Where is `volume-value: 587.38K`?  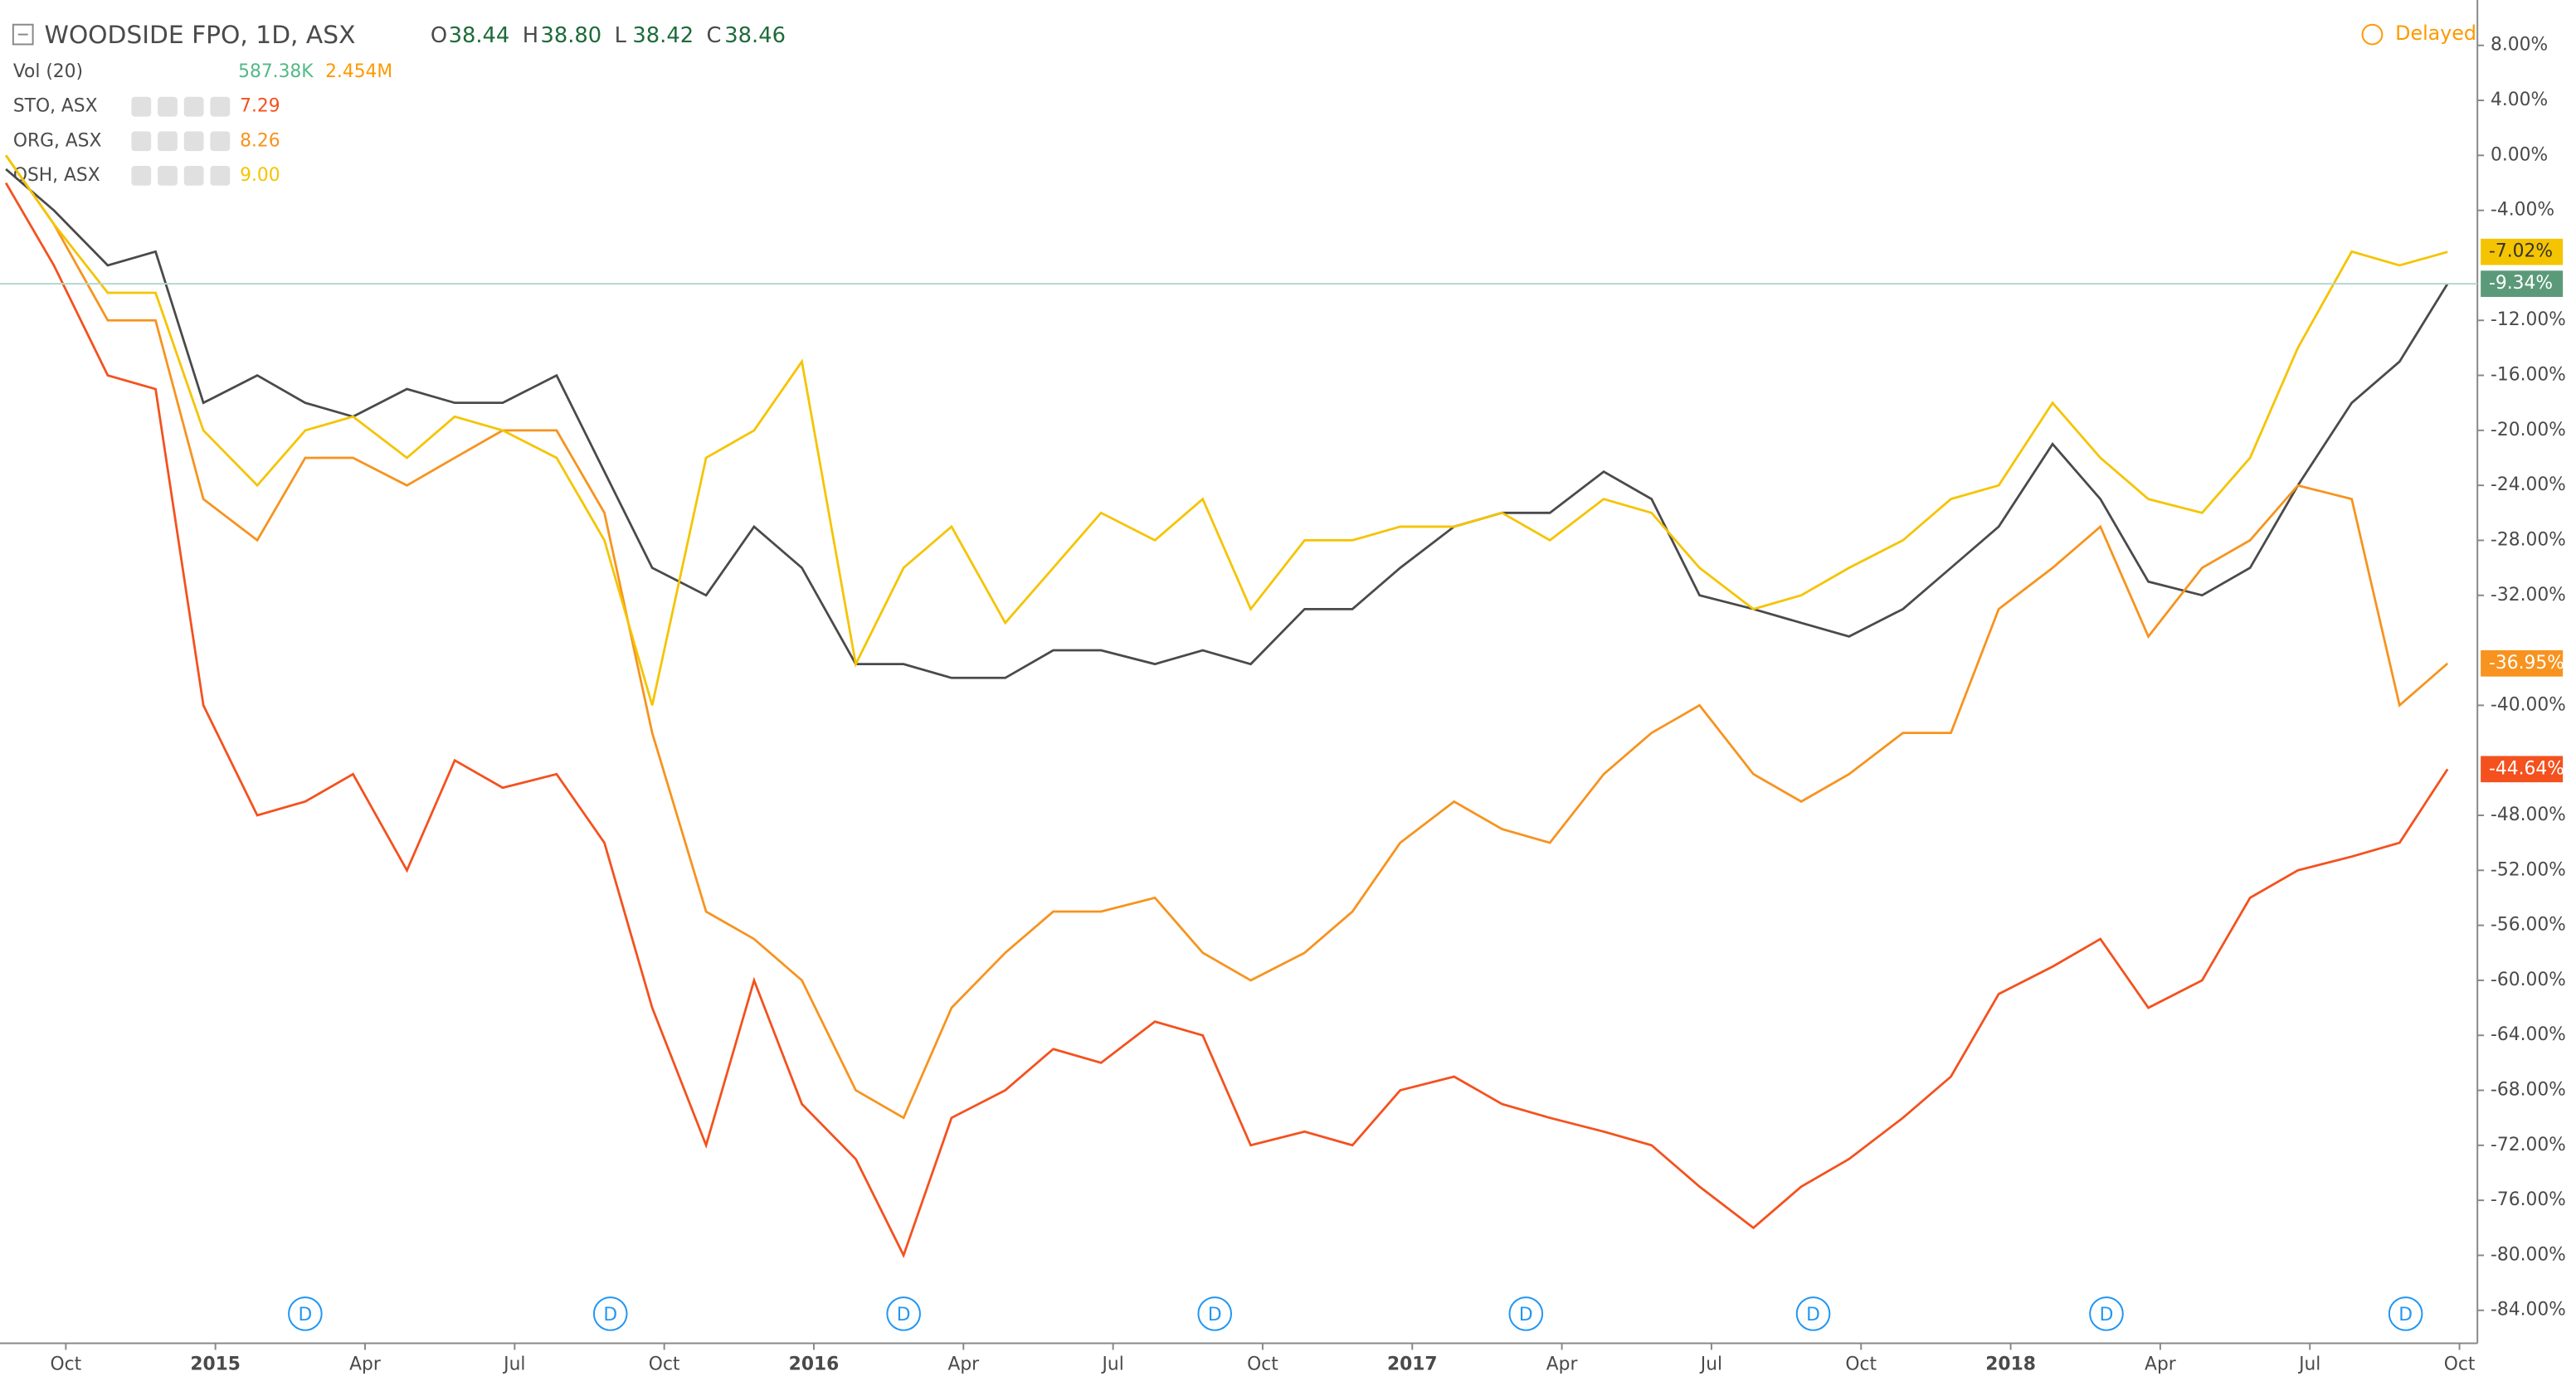
volume-value: 587.38K is located at coordinates (276, 71).